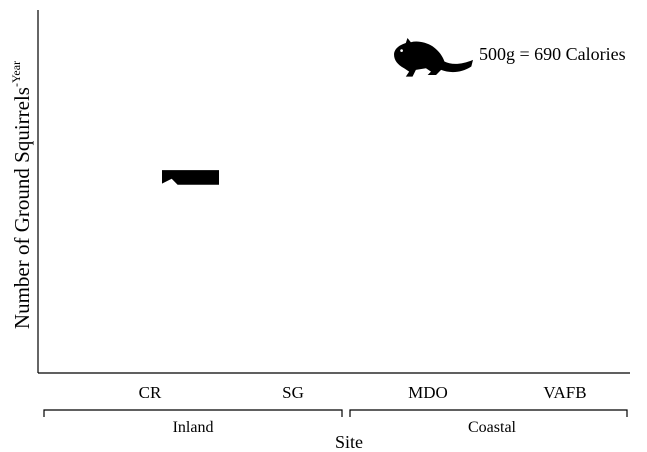  I want to click on tick-label-mdo: MDO, so click(428, 392).